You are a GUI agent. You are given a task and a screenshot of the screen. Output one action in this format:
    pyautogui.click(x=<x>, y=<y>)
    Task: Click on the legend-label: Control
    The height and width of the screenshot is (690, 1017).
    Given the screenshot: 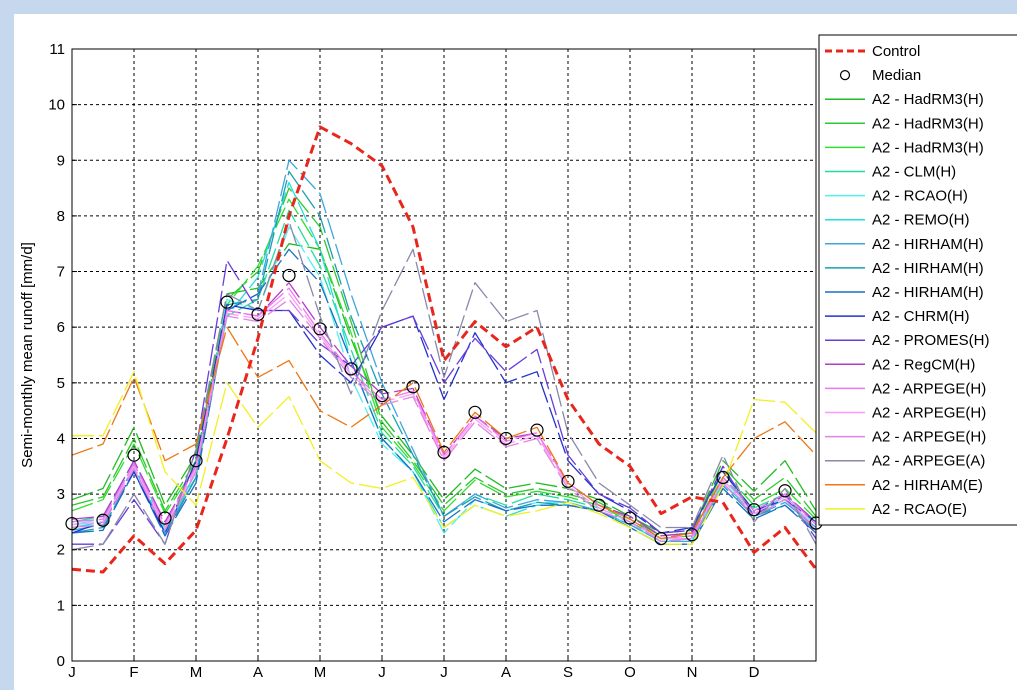 What is the action you would take?
    pyautogui.click(x=896, y=51)
    